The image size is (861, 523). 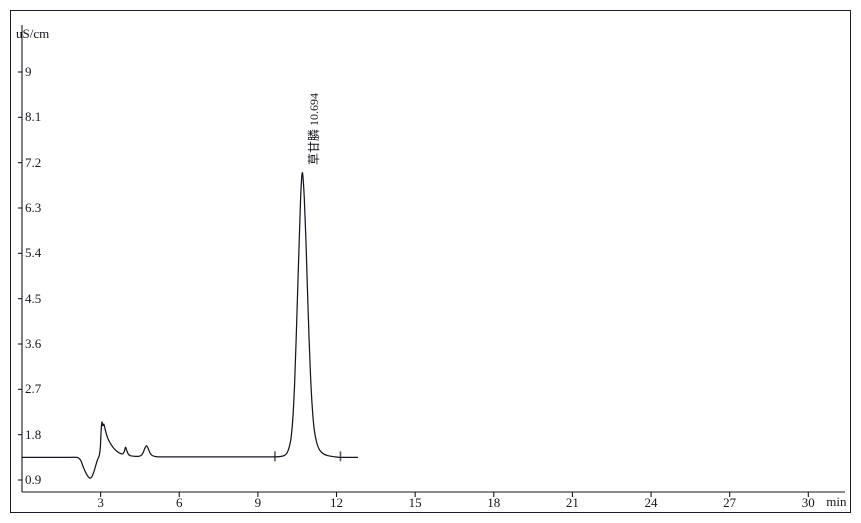 I want to click on y-tick-label: 9, so click(x=28, y=71).